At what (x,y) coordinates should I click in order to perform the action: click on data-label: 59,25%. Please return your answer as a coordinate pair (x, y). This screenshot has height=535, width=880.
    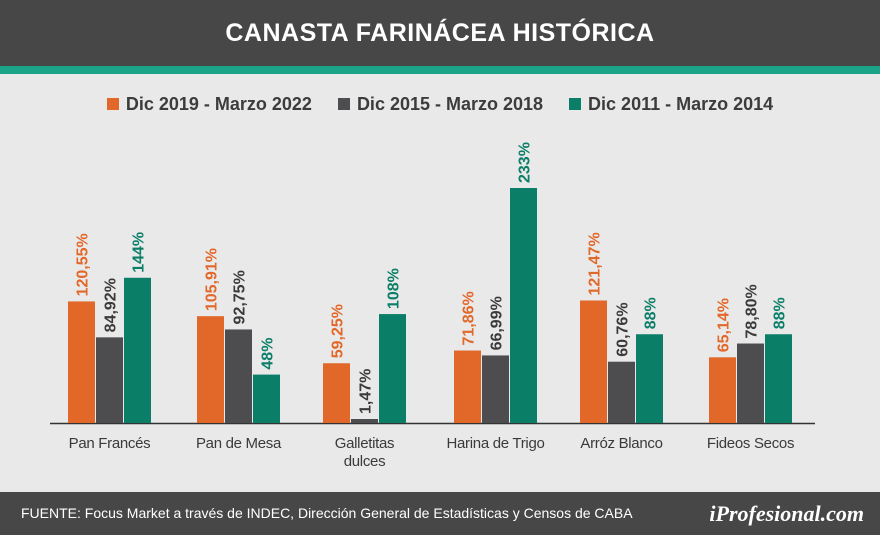
    Looking at the image, I should click on (338, 331).